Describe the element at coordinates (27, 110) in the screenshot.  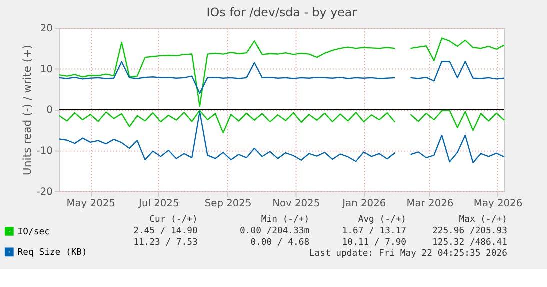
I see `y-axis-title: Units read (-) / write (+)` at that location.